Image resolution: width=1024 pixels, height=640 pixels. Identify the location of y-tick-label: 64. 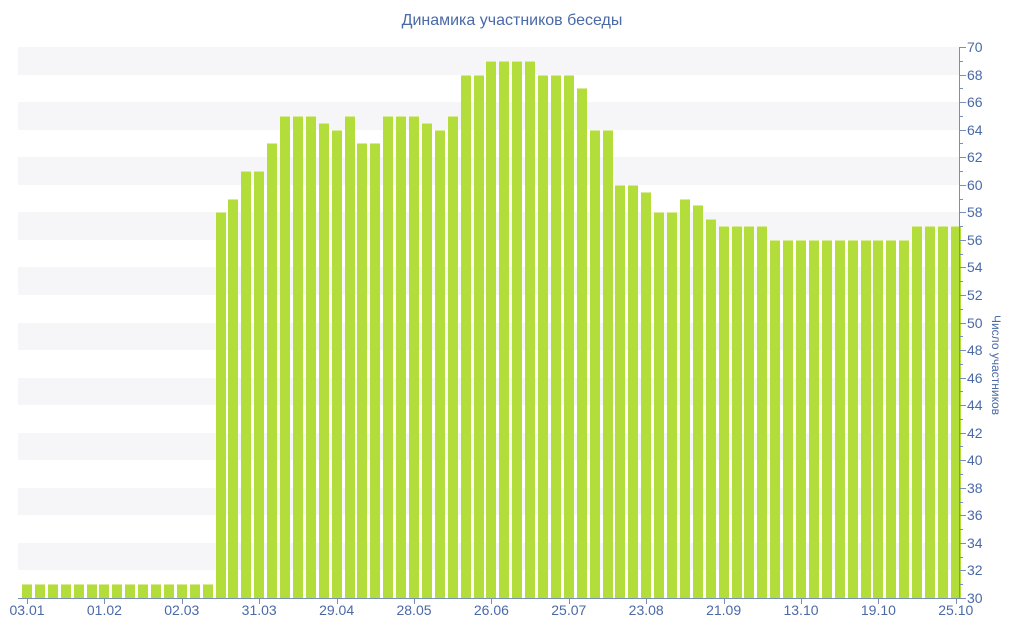
(975, 129).